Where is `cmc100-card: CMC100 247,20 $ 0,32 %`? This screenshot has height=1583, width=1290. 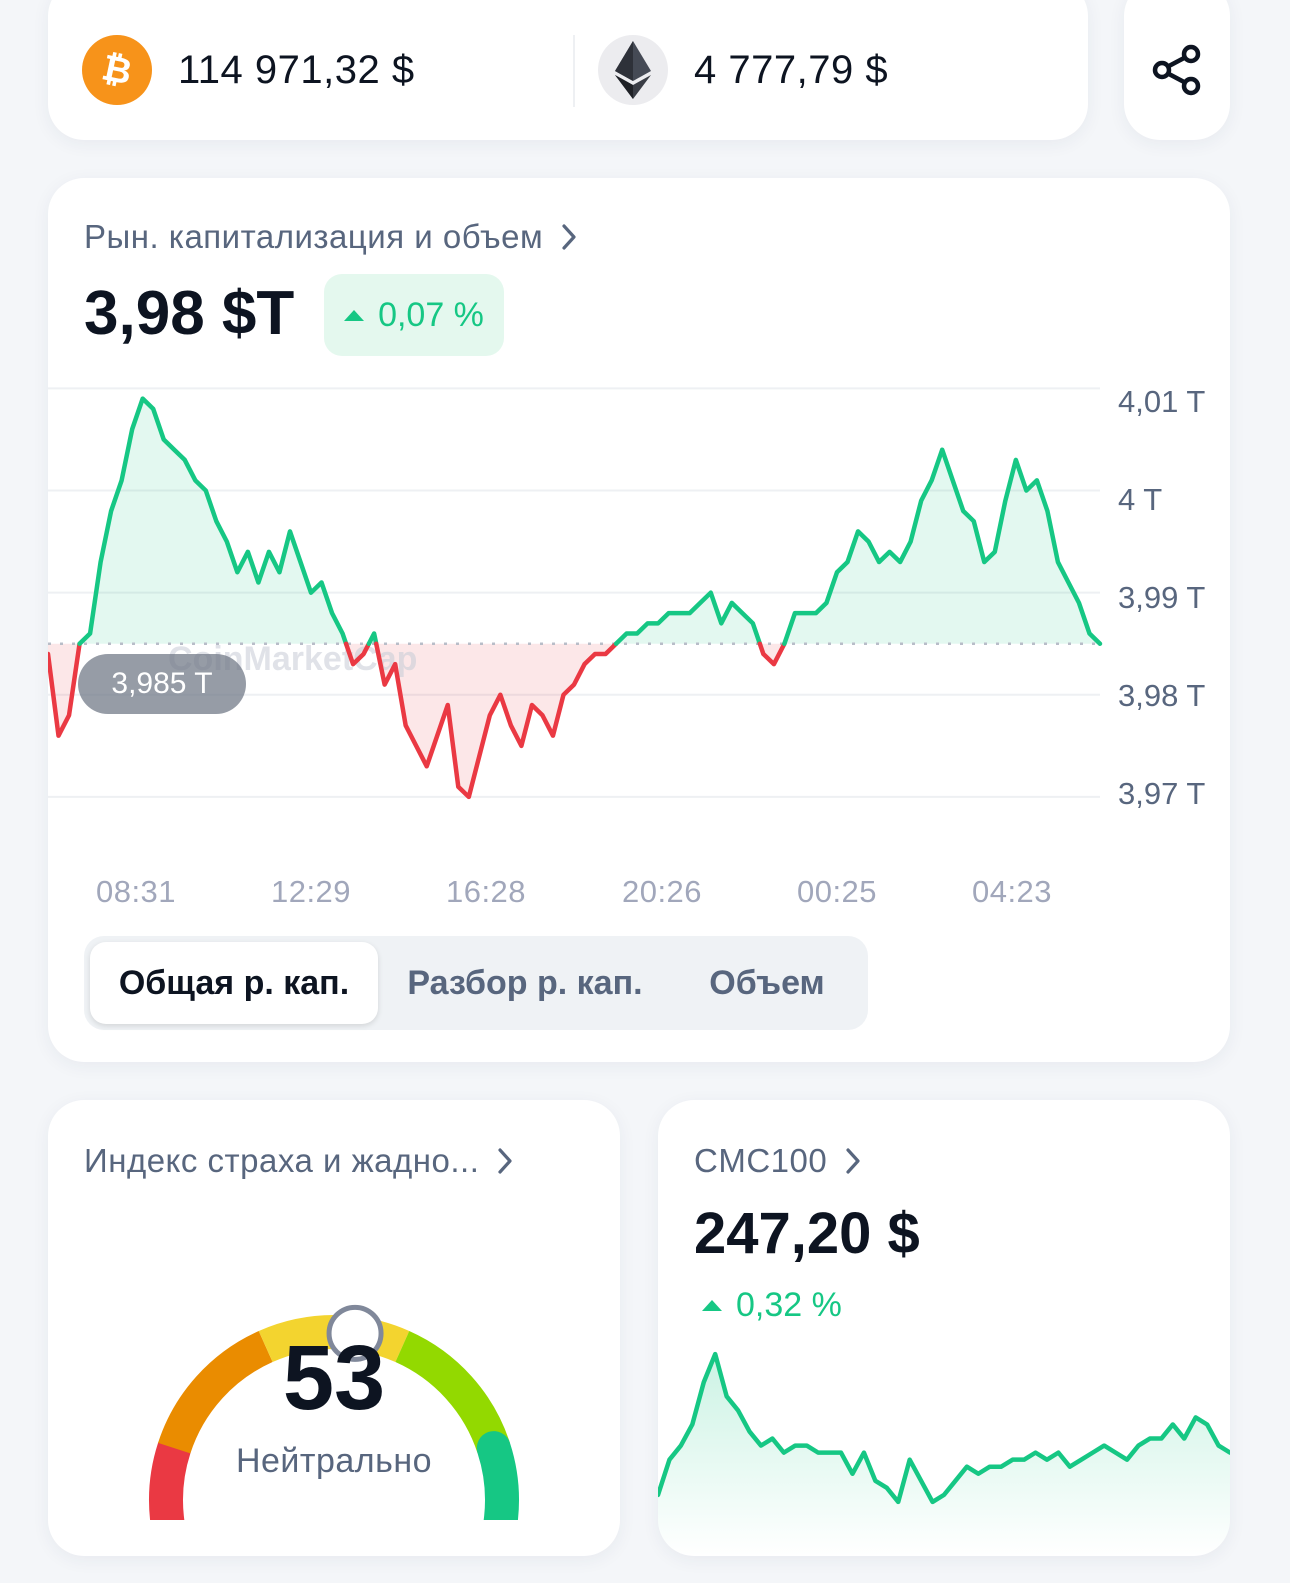
cmc100-card: CMC100 247,20 $ 0,32 % is located at coordinates (944, 1328).